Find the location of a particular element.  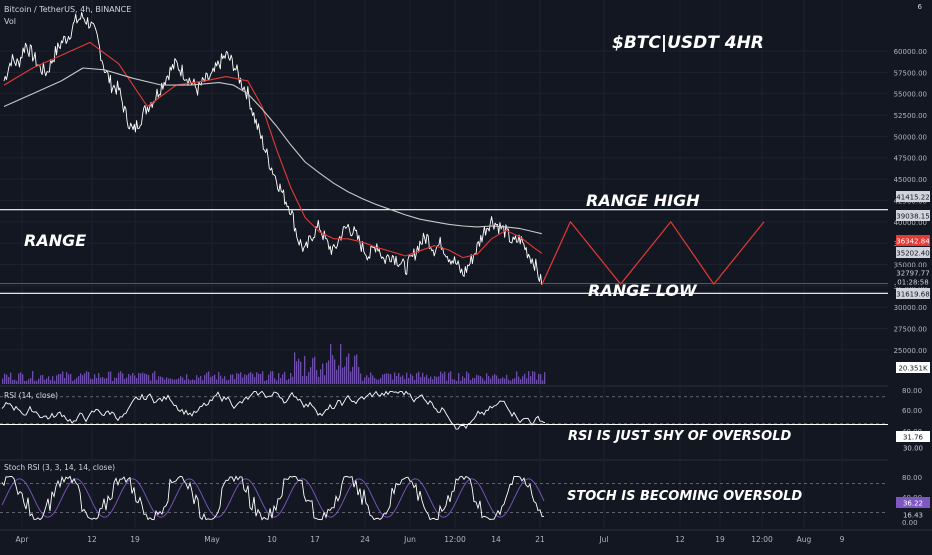

stoch-k-line is located at coordinates (273, 498).